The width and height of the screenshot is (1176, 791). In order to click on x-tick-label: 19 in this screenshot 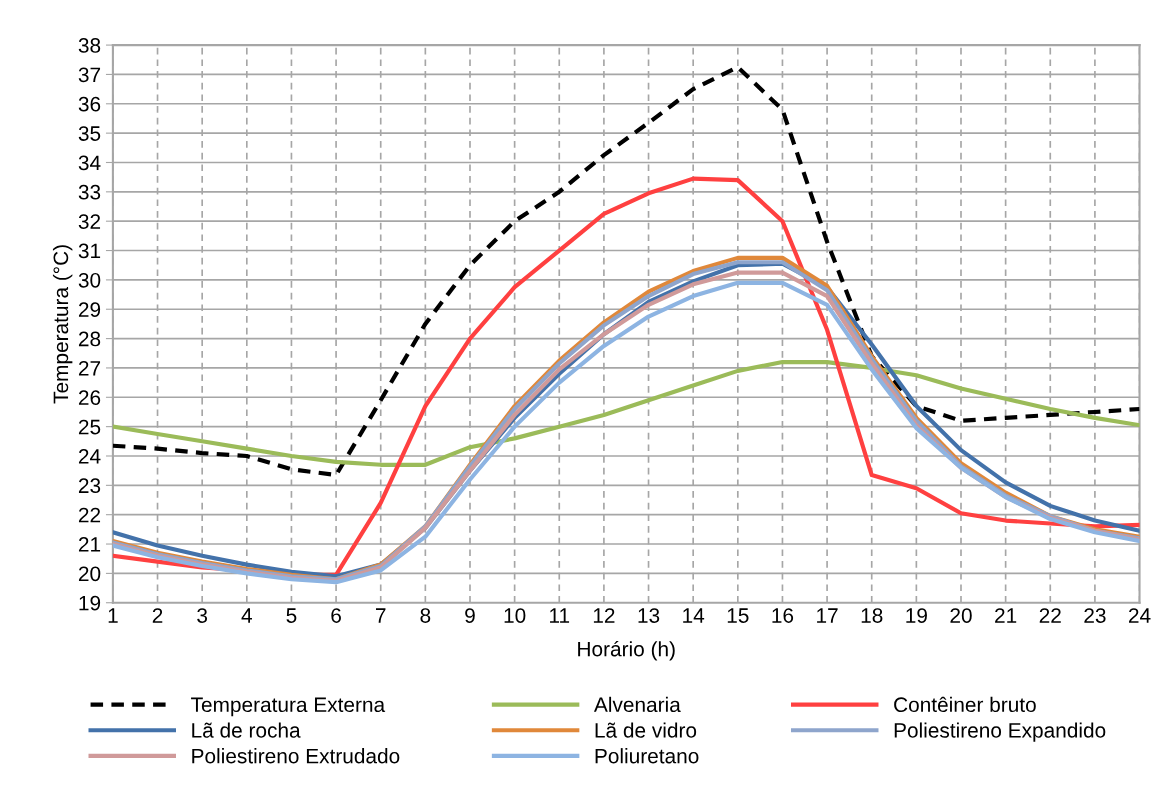, I will do `click(916, 615)`.